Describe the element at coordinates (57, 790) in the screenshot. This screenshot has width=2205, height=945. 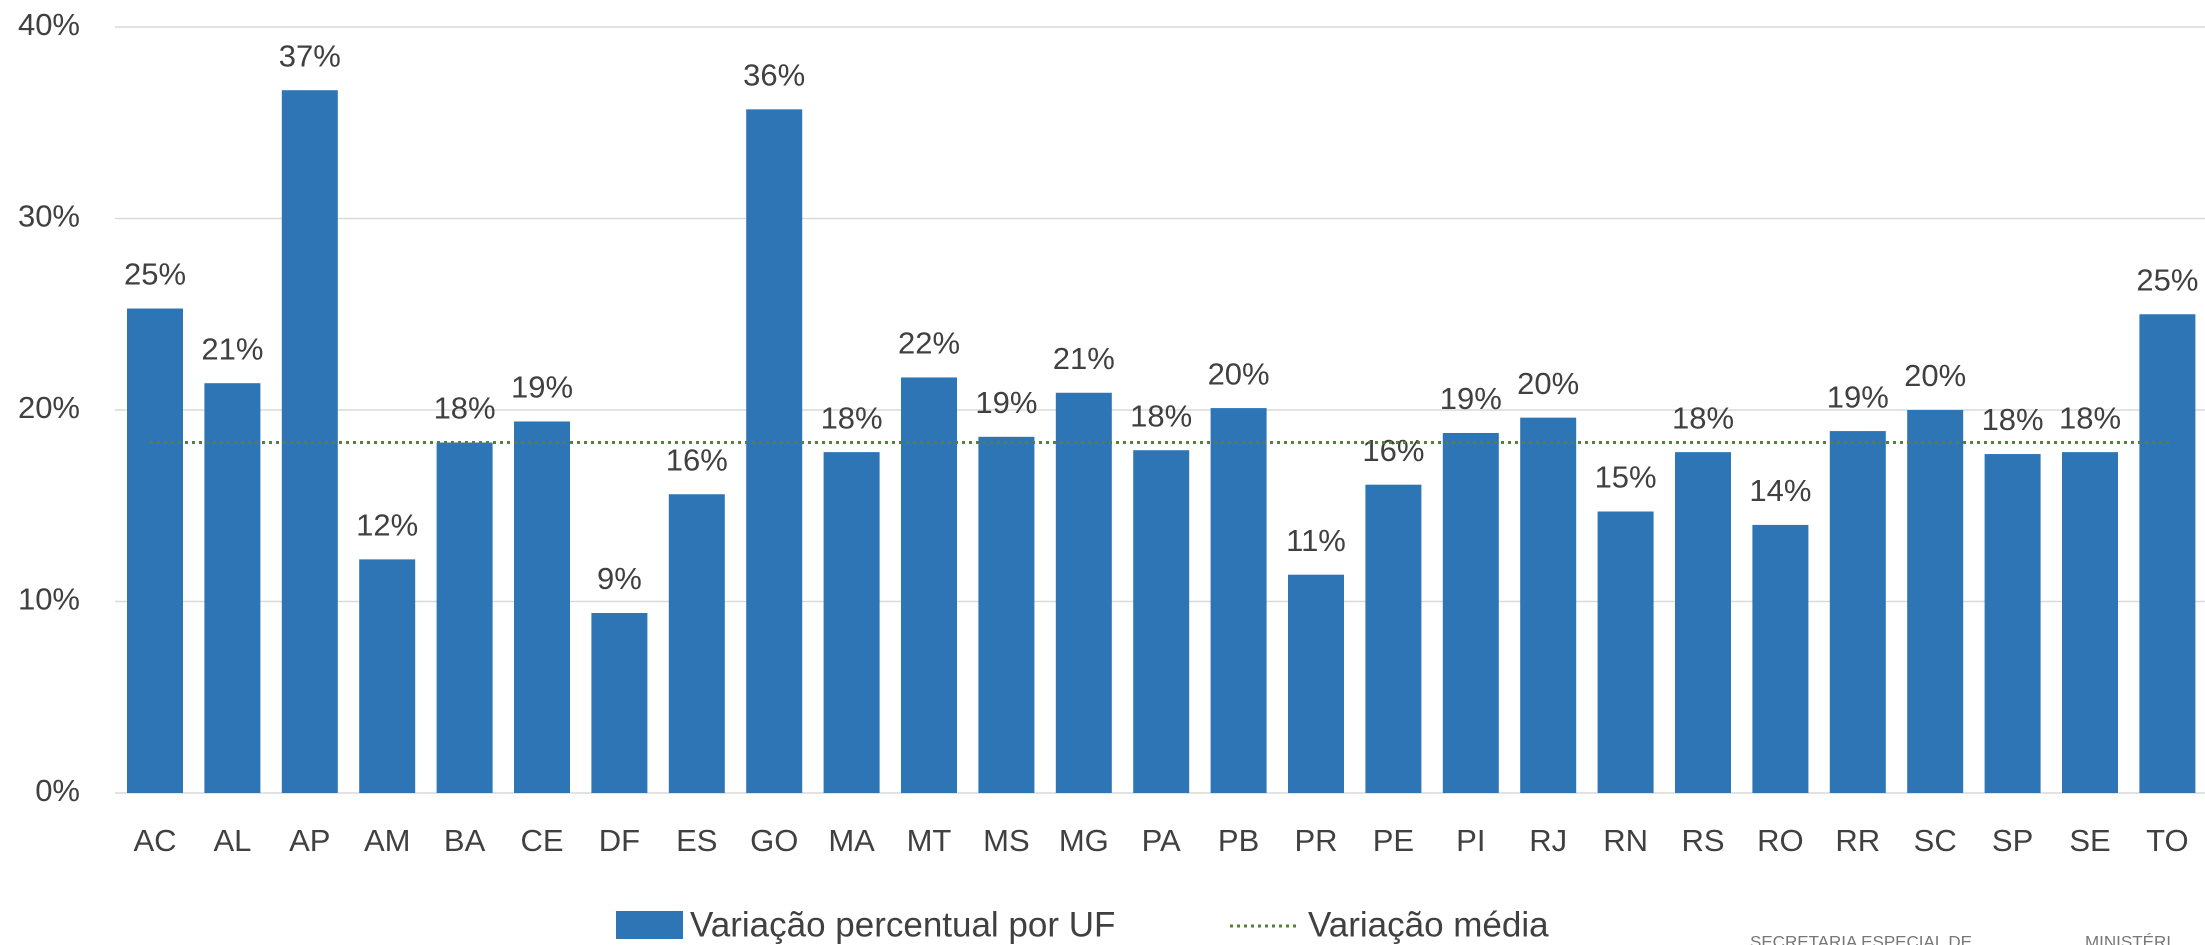
I see `y-tick-label: 0%` at that location.